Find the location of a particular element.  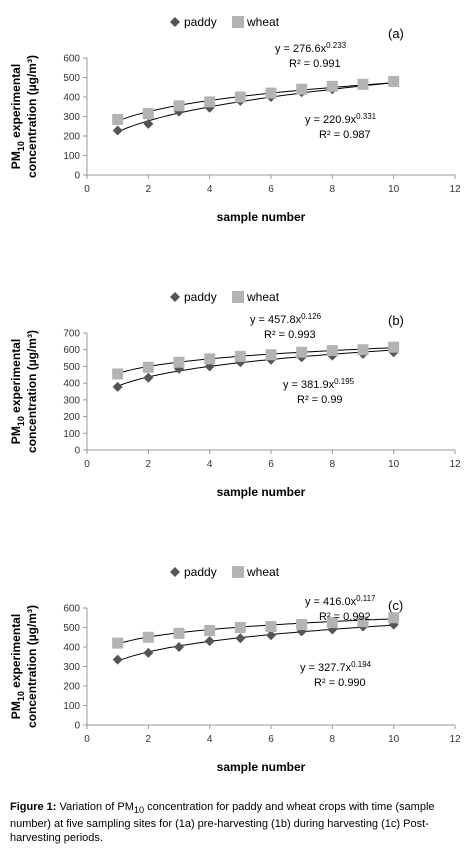

y-axis-label-line1: PM10 experimental is located at coordinates (17, 116).